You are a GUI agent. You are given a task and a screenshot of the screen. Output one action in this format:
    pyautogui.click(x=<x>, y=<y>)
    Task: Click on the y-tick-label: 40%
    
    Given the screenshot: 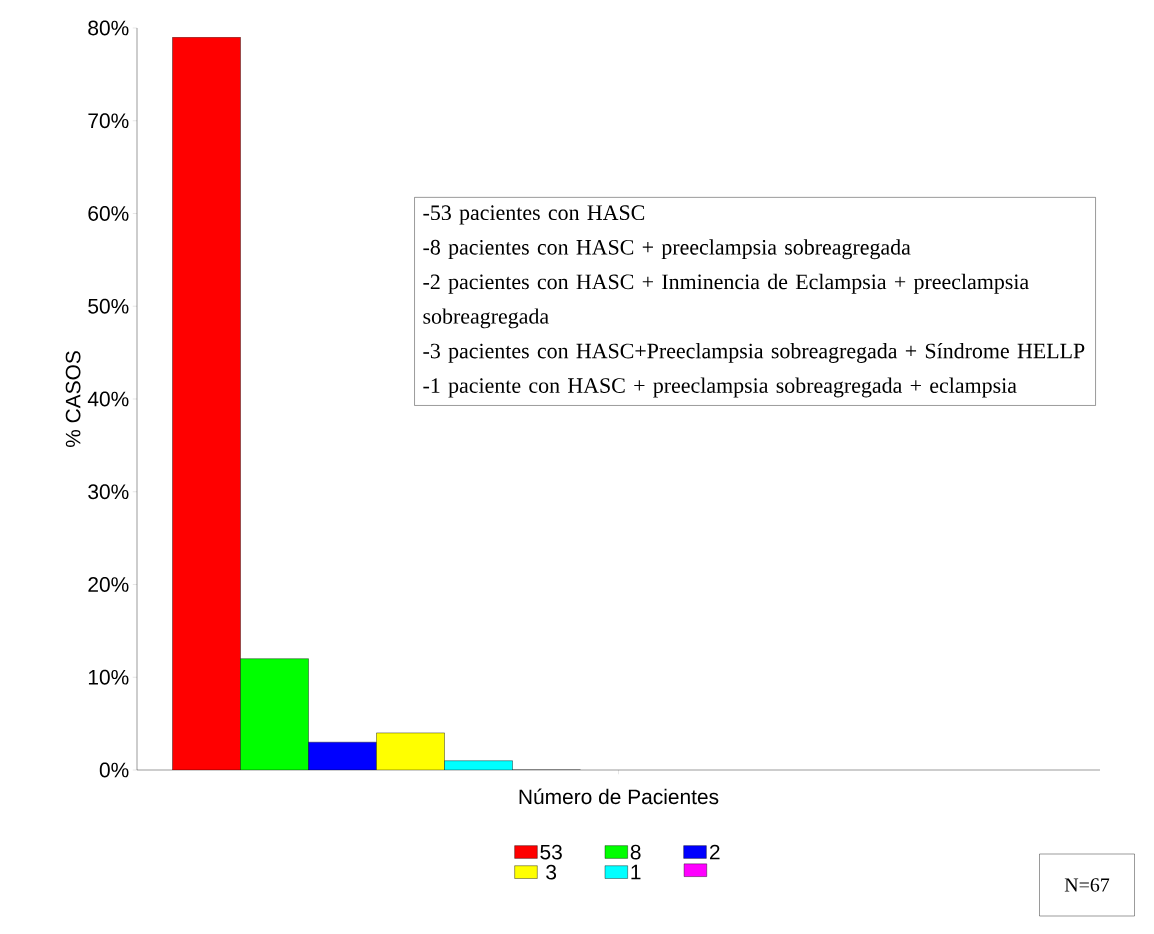 What is the action you would take?
    pyautogui.click(x=108, y=399)
    